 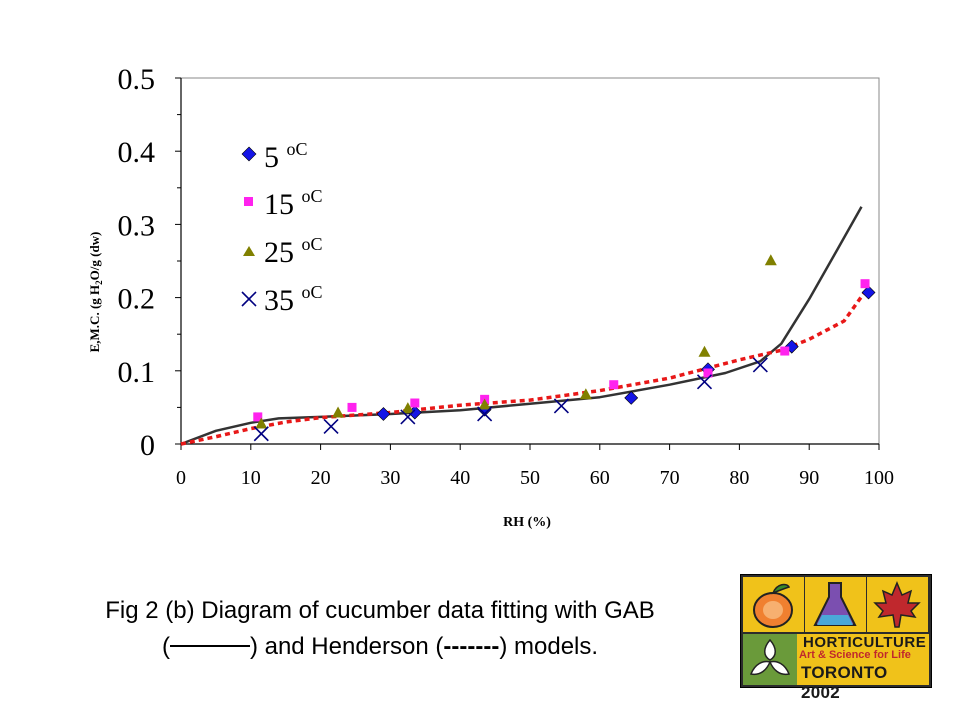 I want to click on legend-marker-25c, so click(x=249, y=251).